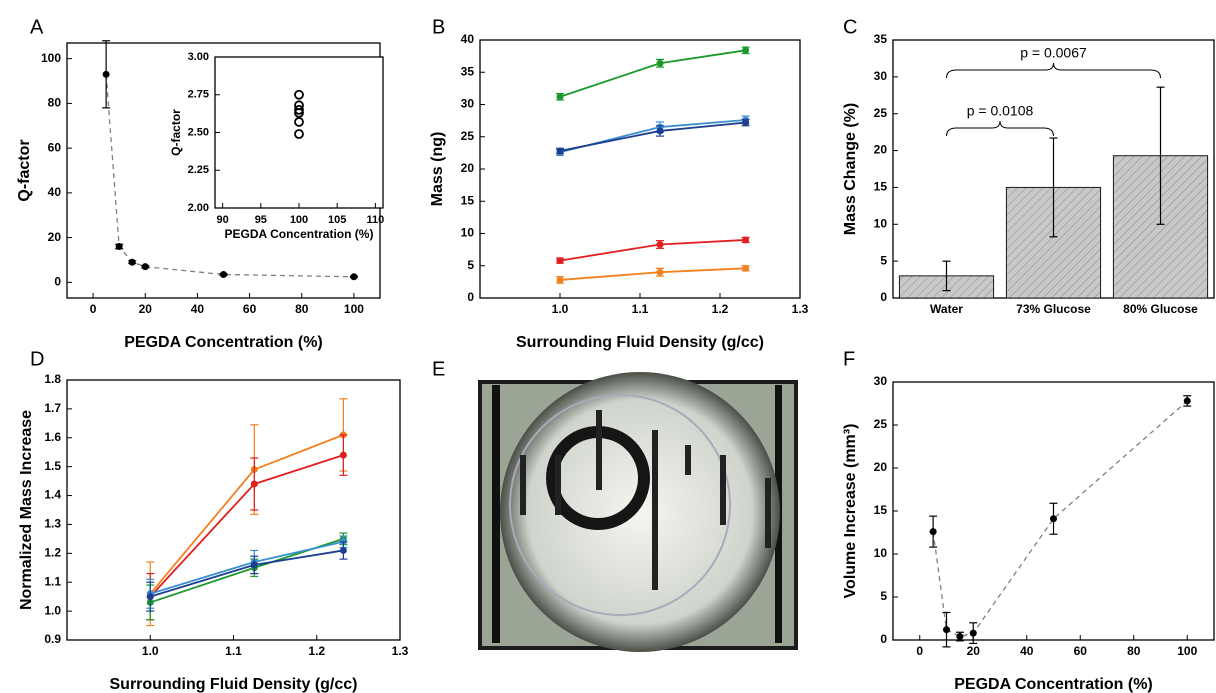 This screenshot has width=1216, height=693. What do you see at coordinates (850, 27) in the screenshot?
I see `panel-letter: C` at bounding box center [850, 27].